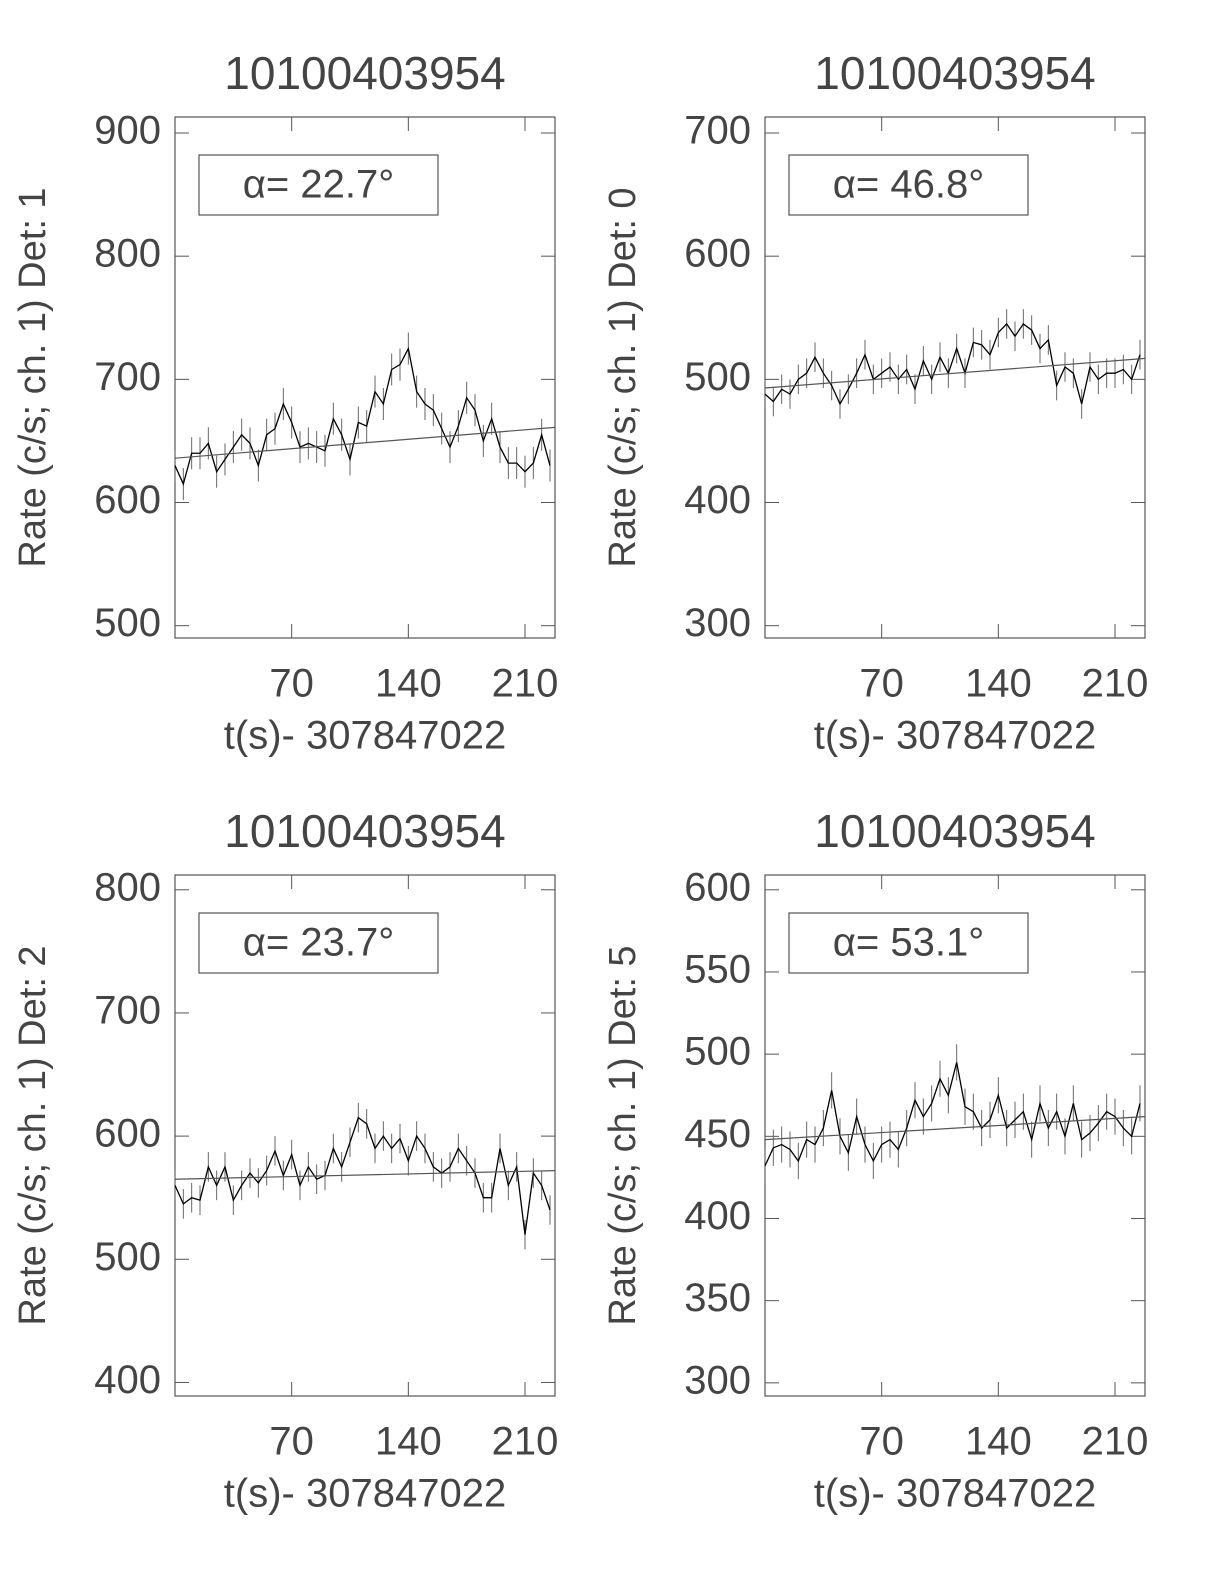 This screenshot has width=1224, height=1584. What do you see at coordinates (127, 131) in the screenshot?
I see `y-tick-label: 900` at bounding box center [127, 131].